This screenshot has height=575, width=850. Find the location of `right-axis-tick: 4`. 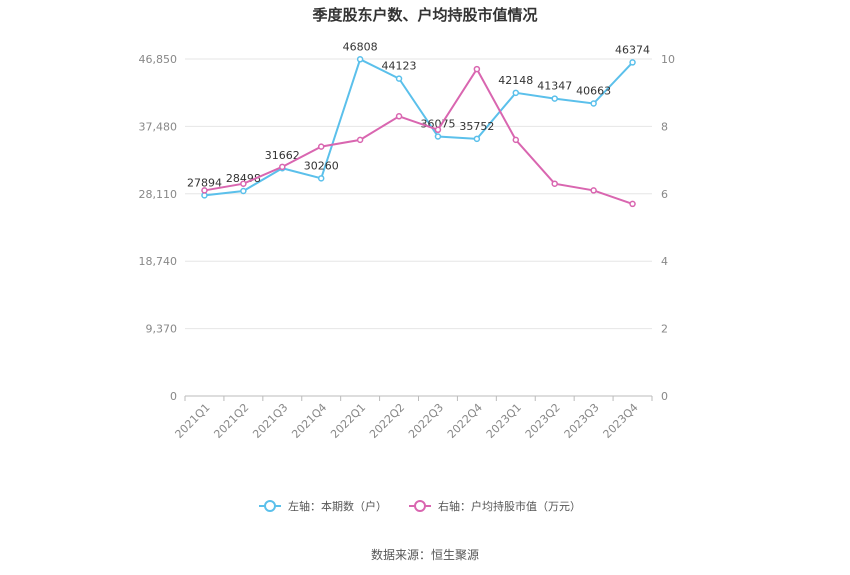

right-axis-tick: 4 is located at coordinates (664, 261).